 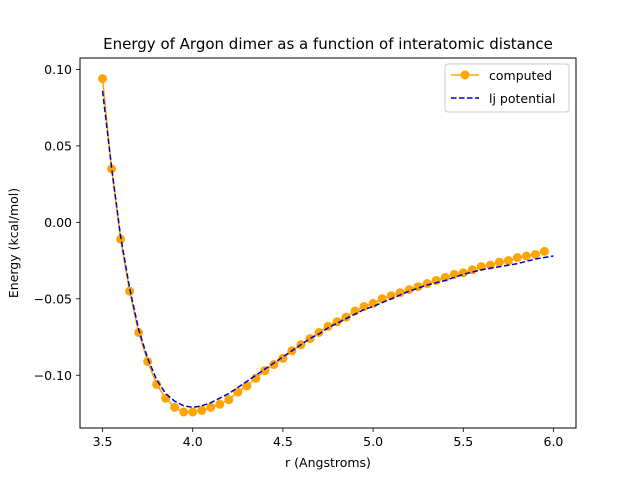 What do you see at coordinates (58, 69) in the screenshot?
I see `y-tick-label: 0.10` at bounding box center [58, 69].